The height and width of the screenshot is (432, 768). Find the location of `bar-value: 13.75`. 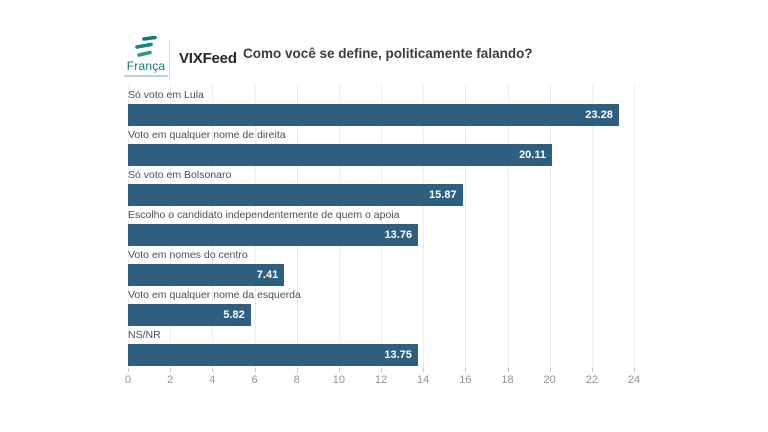

bar-value: 13.75 is located at coordinates (398, 355).